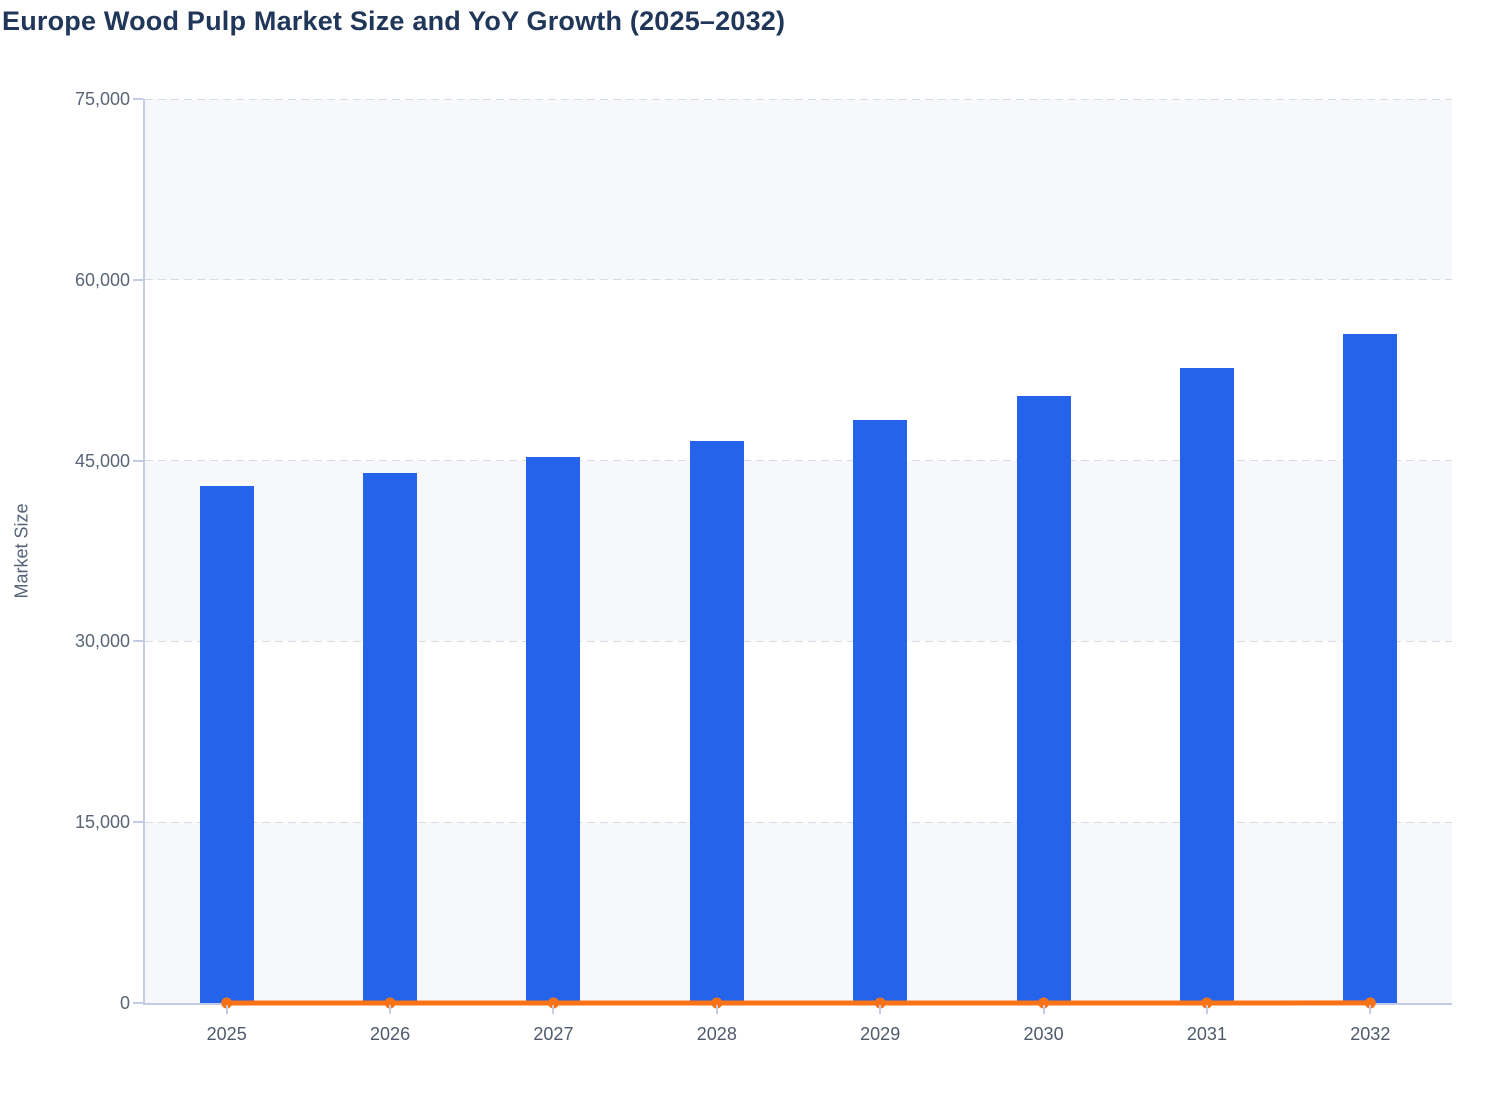 Image resolution: width=1508 pixels, height=1120 pixels. I want to click on x-axis-tick-label: 2029, so click(880, 1034).